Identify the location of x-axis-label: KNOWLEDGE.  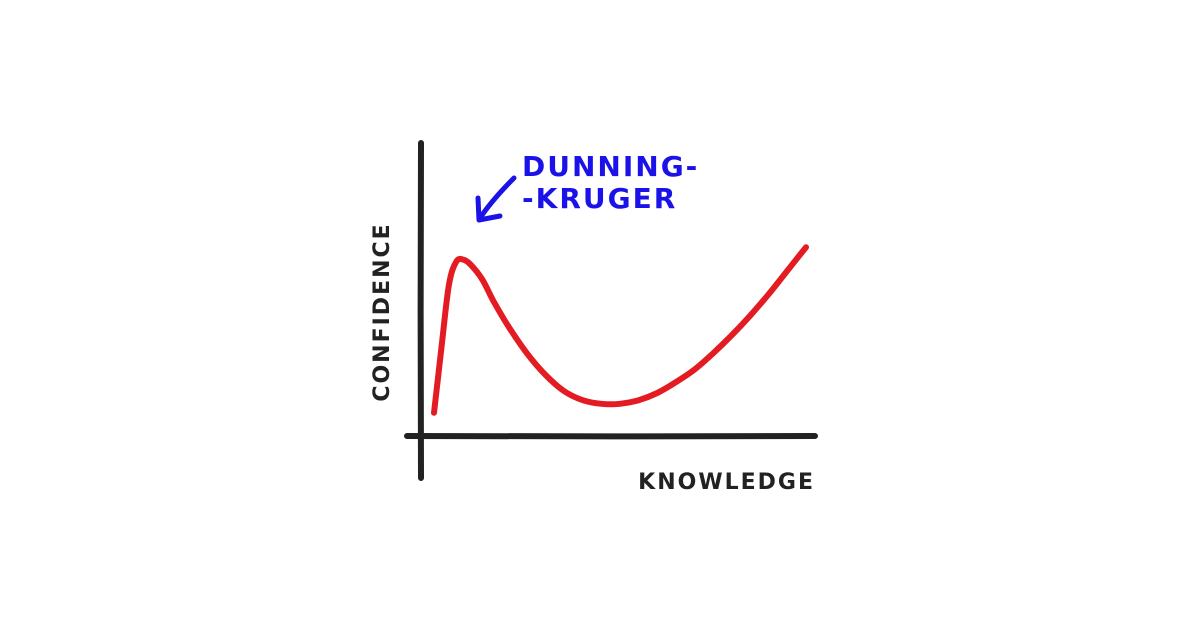
(726, 482).